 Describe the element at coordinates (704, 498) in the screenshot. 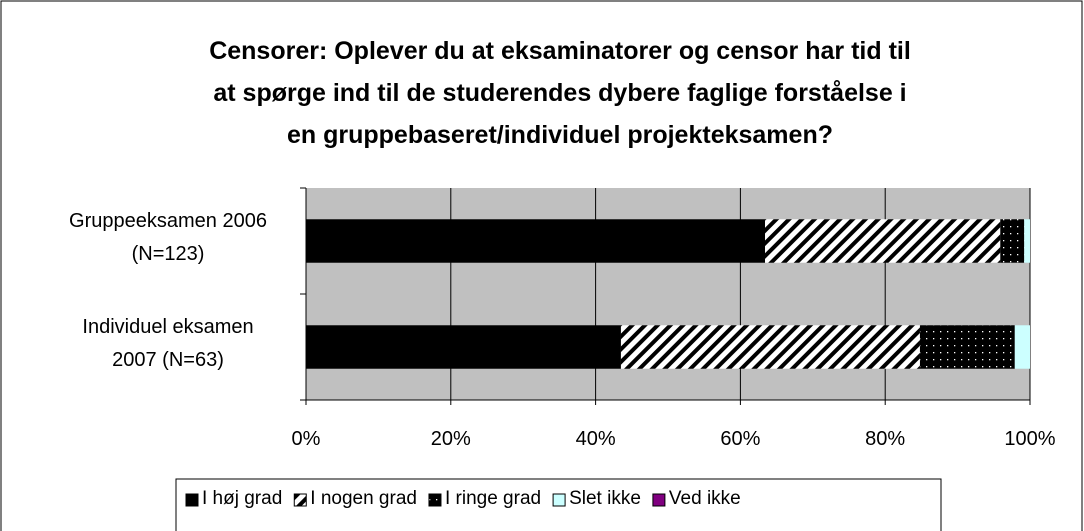

I see `legend-label: Ved ikke` at that location.